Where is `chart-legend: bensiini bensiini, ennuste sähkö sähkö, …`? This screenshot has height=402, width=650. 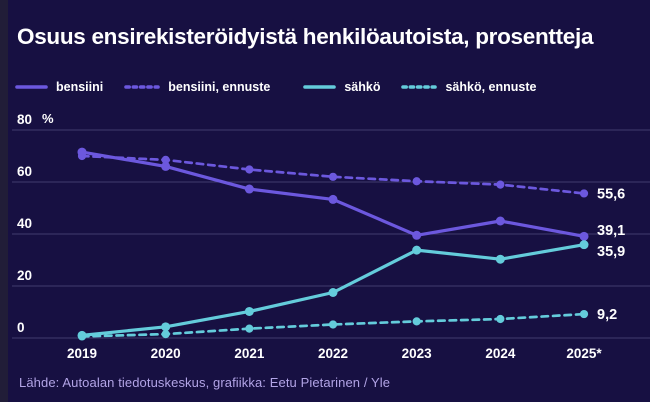 chart-legend: bensiini bensiini, ennuste sähkö sähkö, … is located at coordinates (286, 87).